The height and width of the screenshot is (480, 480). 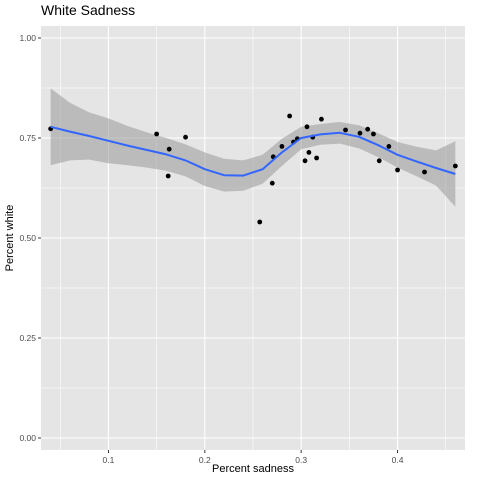 I want to click on y-axis-ticks: 0.00 0.25 0.50 0.75 1.00, so click(x=30, y=238).